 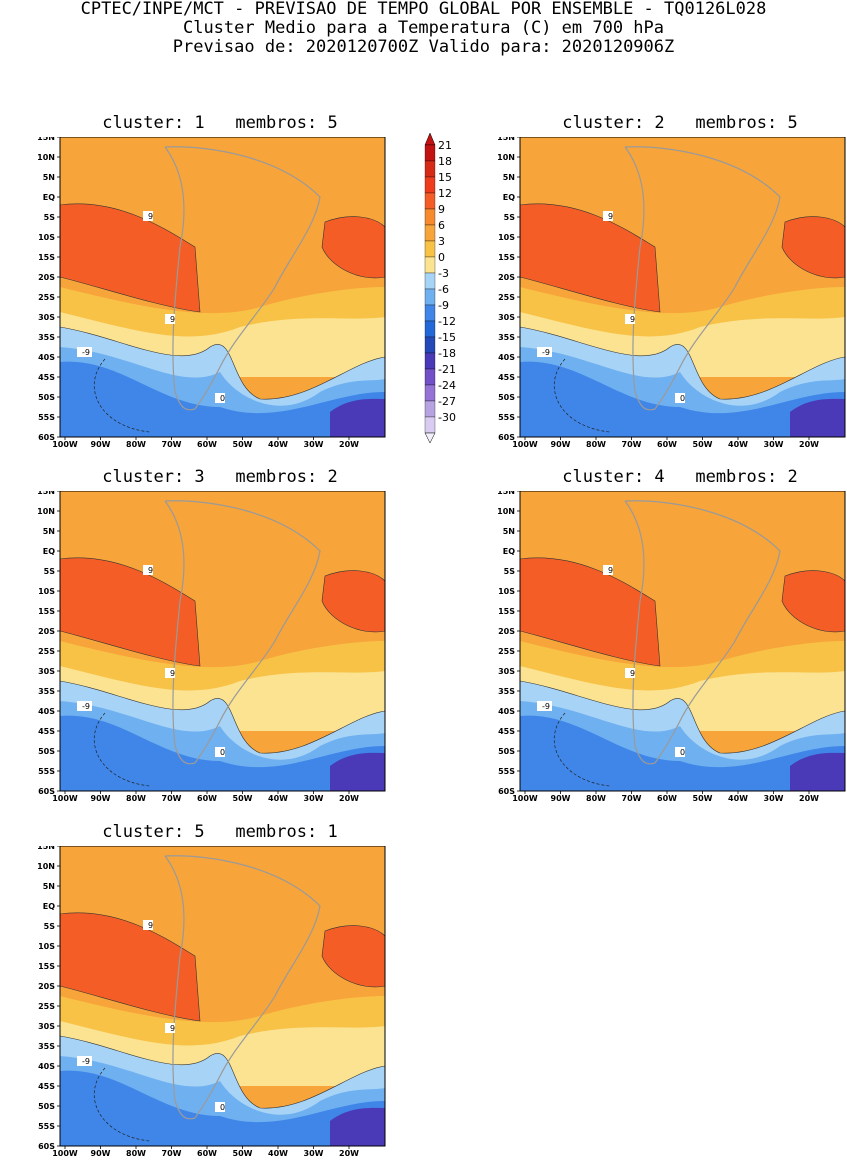 What do you see at coordinates (447, 369) in the screenshot?
I see `colorbar-label: -21` at bounding box center [447, 369].